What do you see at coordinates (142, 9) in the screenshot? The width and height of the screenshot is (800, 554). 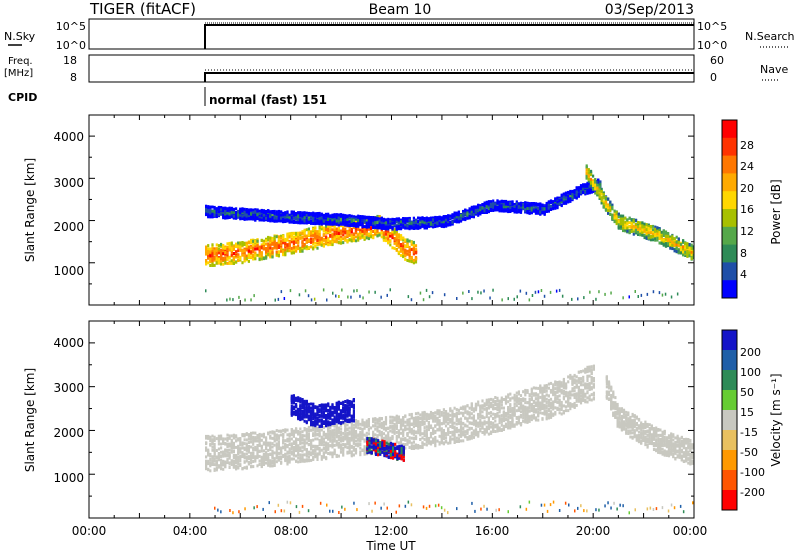 I see `header-title: TIGER (fitACF)` at bounding box center [142, 9].